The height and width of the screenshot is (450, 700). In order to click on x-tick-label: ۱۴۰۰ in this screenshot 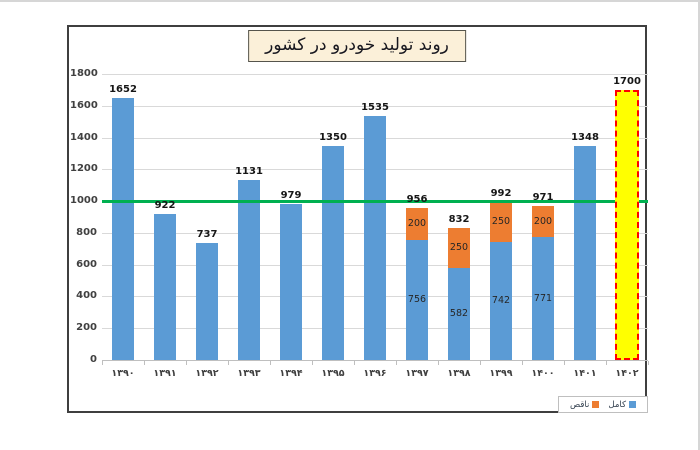, I will do `click(543, 373)`.